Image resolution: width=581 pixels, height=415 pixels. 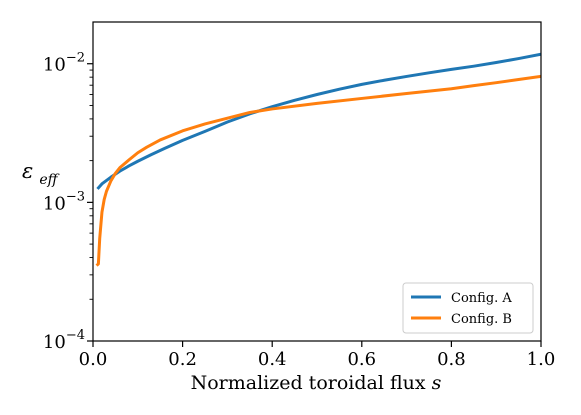 I want to click on y-tick-label-2: 10⁻³, so click(x=64, y=201).